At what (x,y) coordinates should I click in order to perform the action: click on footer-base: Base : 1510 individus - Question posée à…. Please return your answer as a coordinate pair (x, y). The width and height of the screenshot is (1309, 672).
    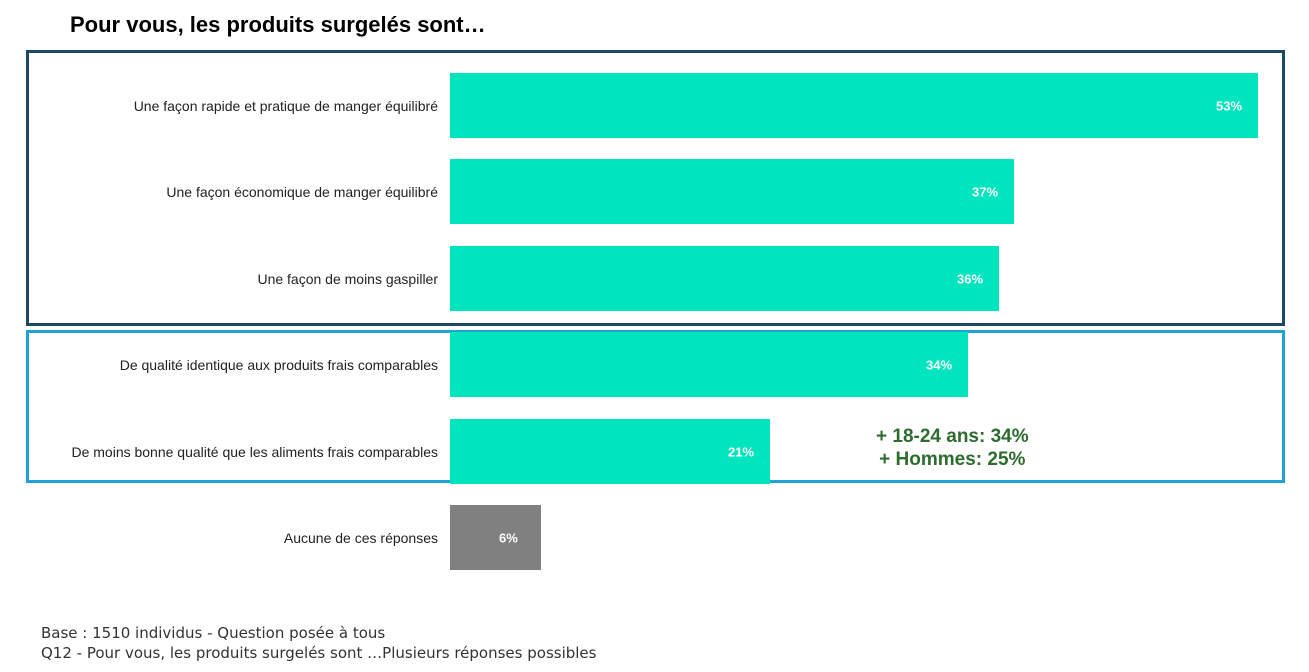
    Looking at the image, I should click on (213, 633).